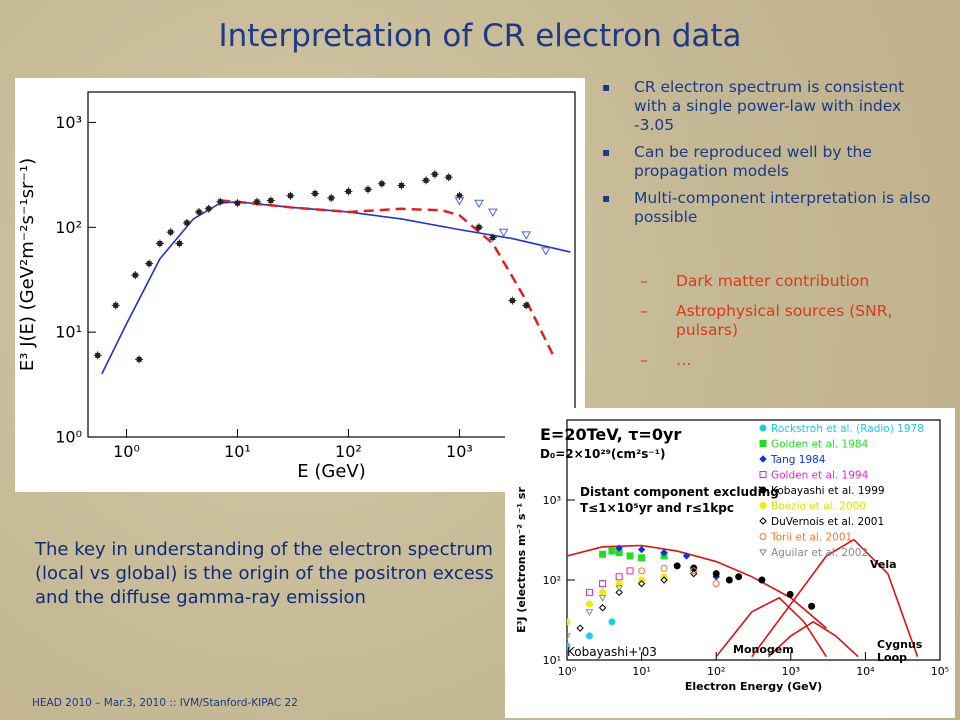 Image resolution: width=960 pixels, height=720 pixels. I want to click on header-text: D₀=2×10²⁹(cm²s⁻¹), so click(602, 454).